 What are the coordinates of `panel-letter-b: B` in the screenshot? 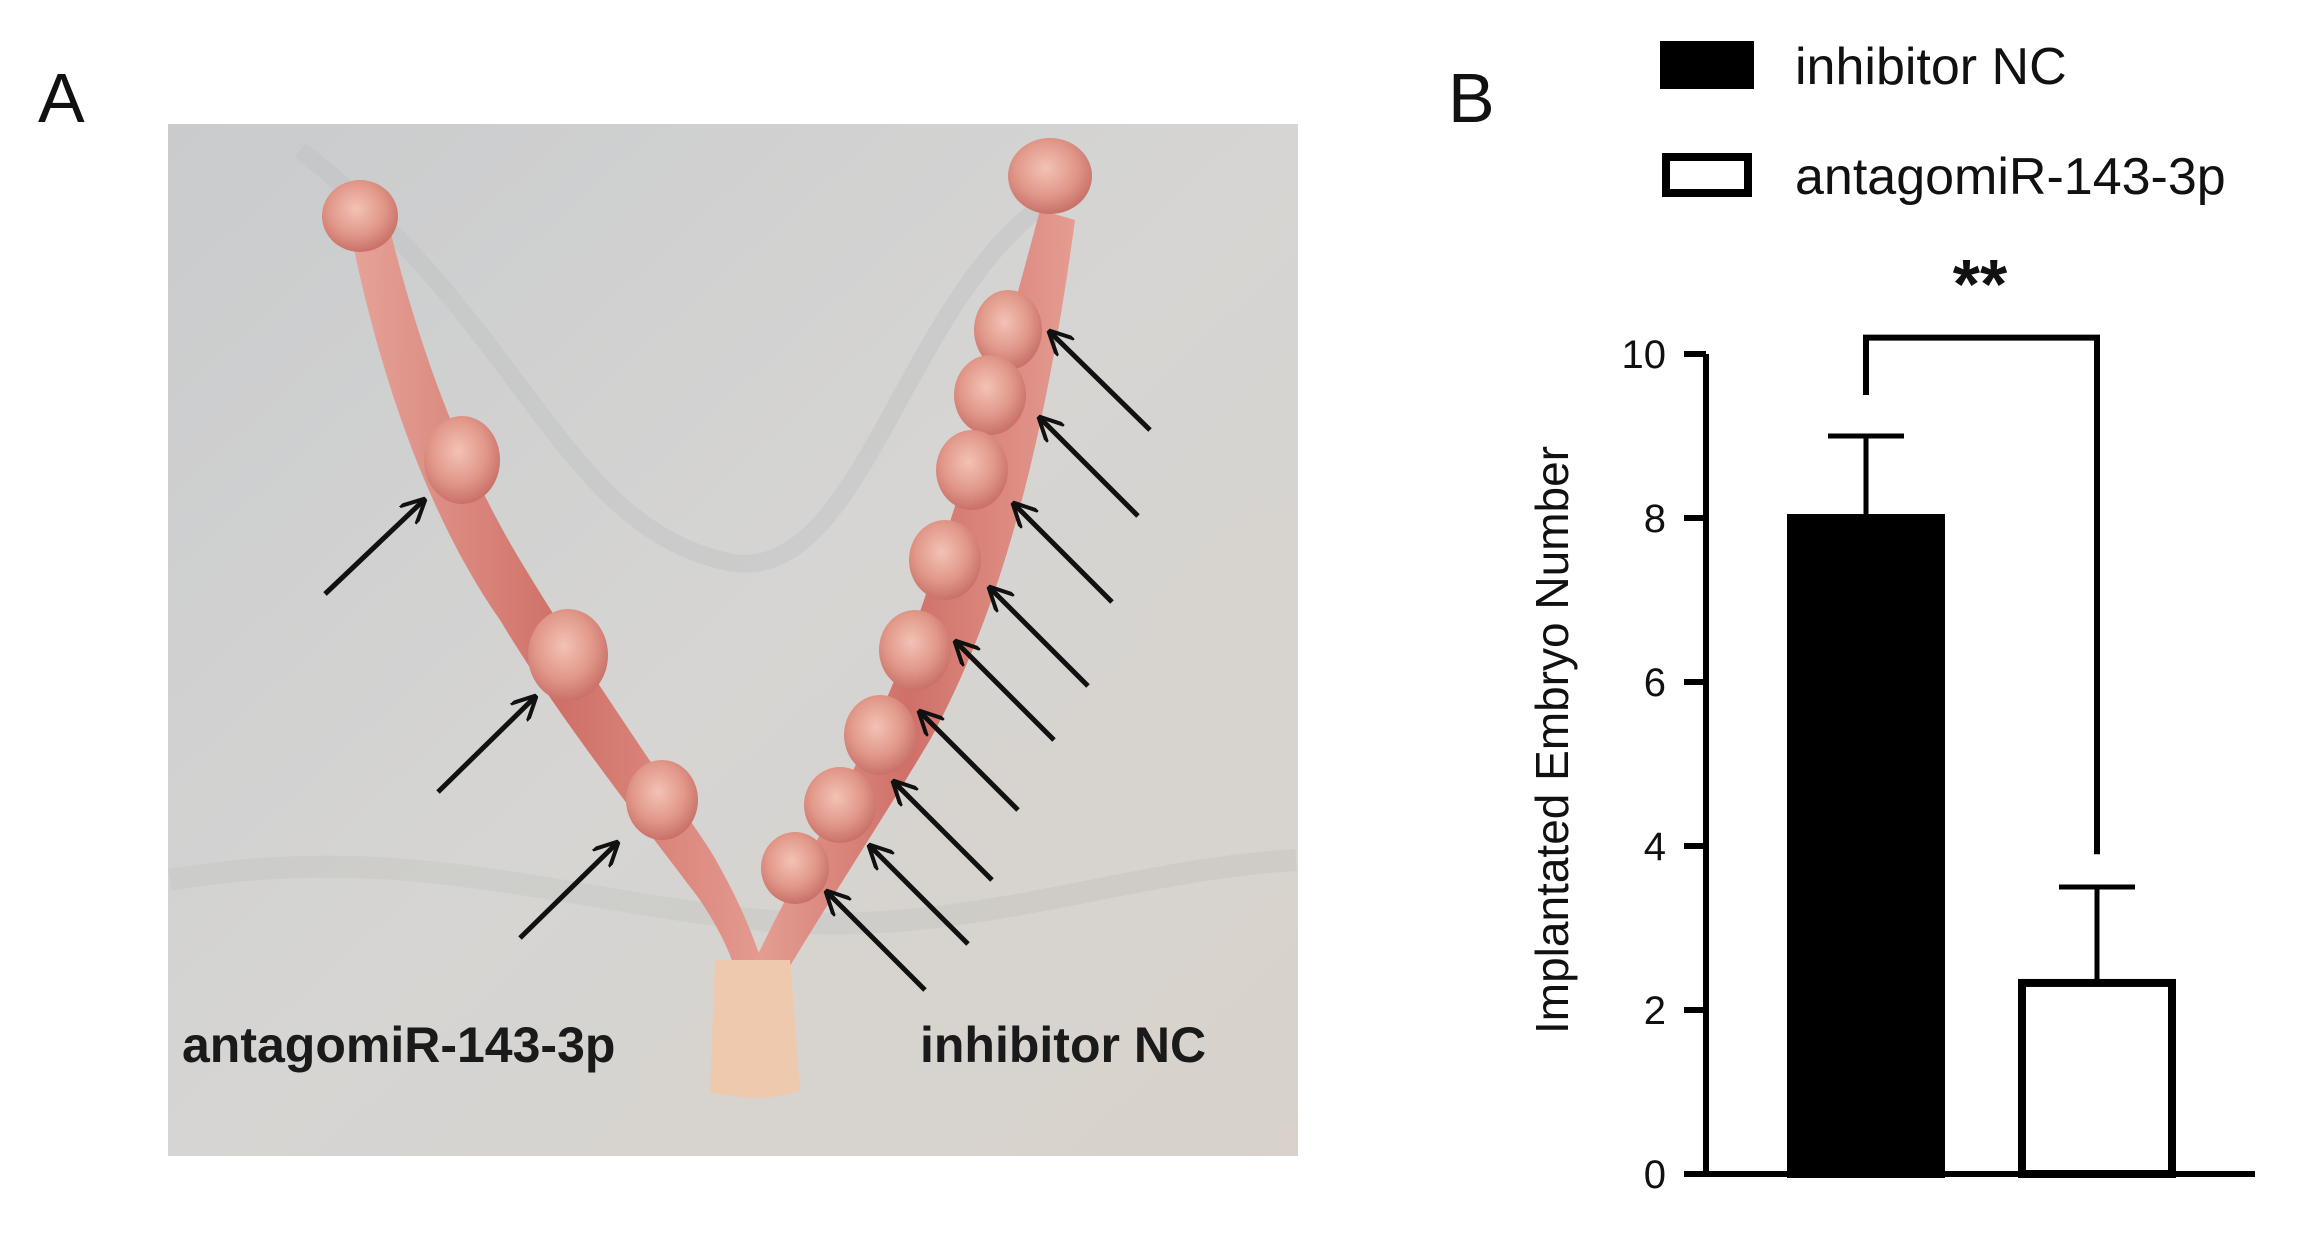 It's located at (1471, 98).